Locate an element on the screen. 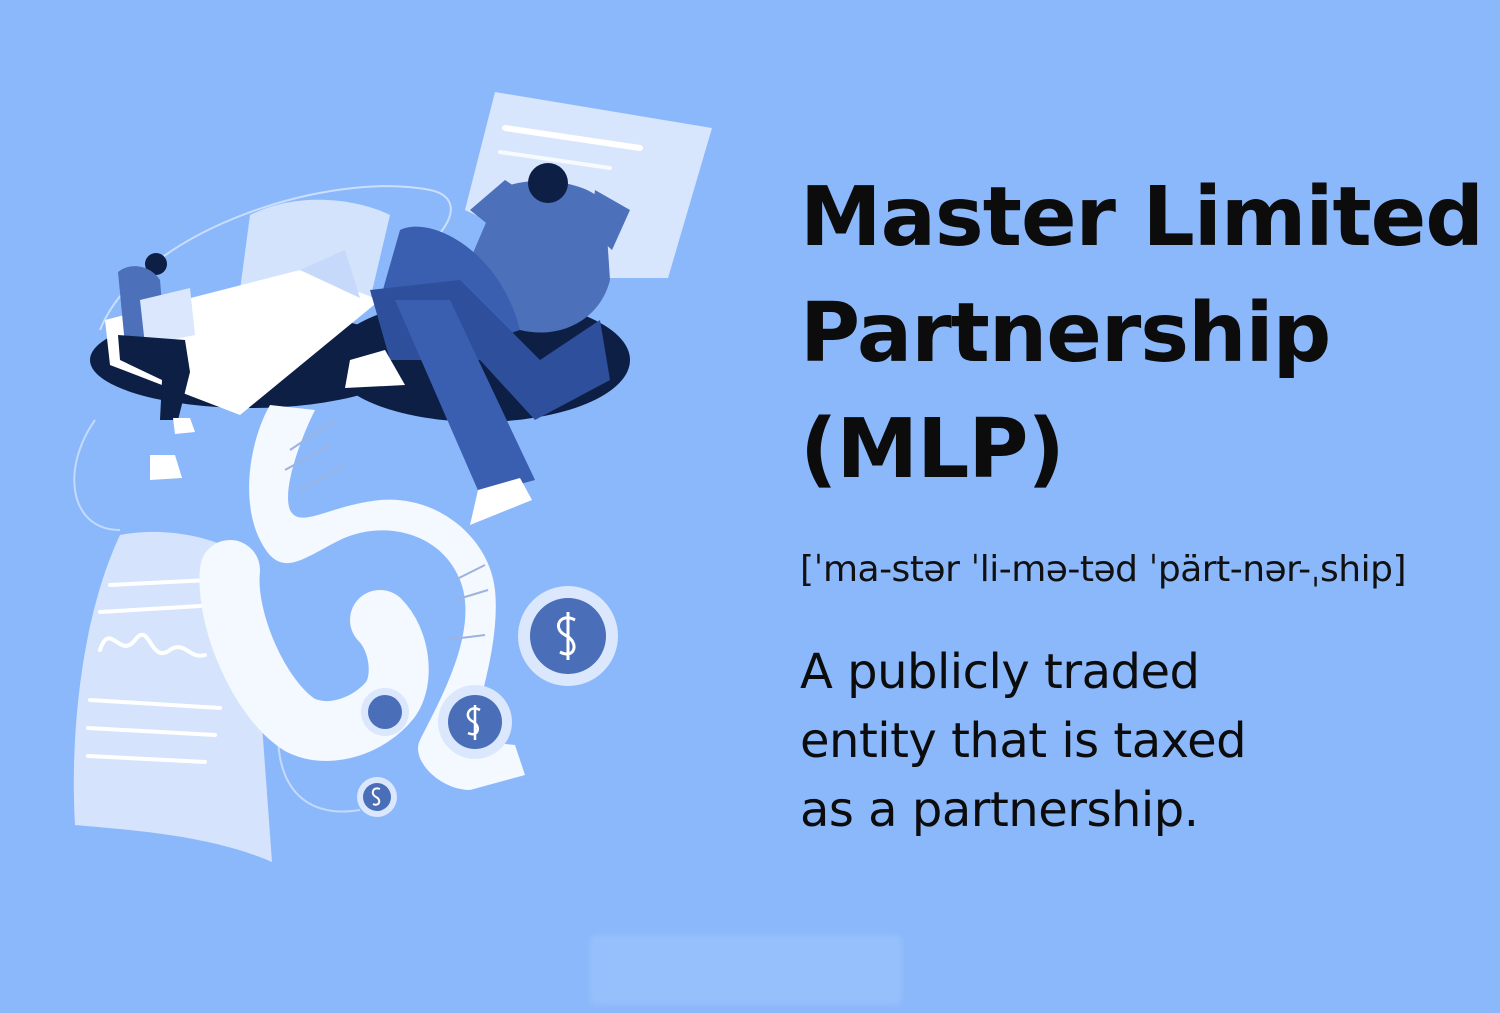  pronunciation: [ˈma-stər ˈli-mə-təd ˈpärt-nər-ˌship] is located at coordinates (1103, 569).